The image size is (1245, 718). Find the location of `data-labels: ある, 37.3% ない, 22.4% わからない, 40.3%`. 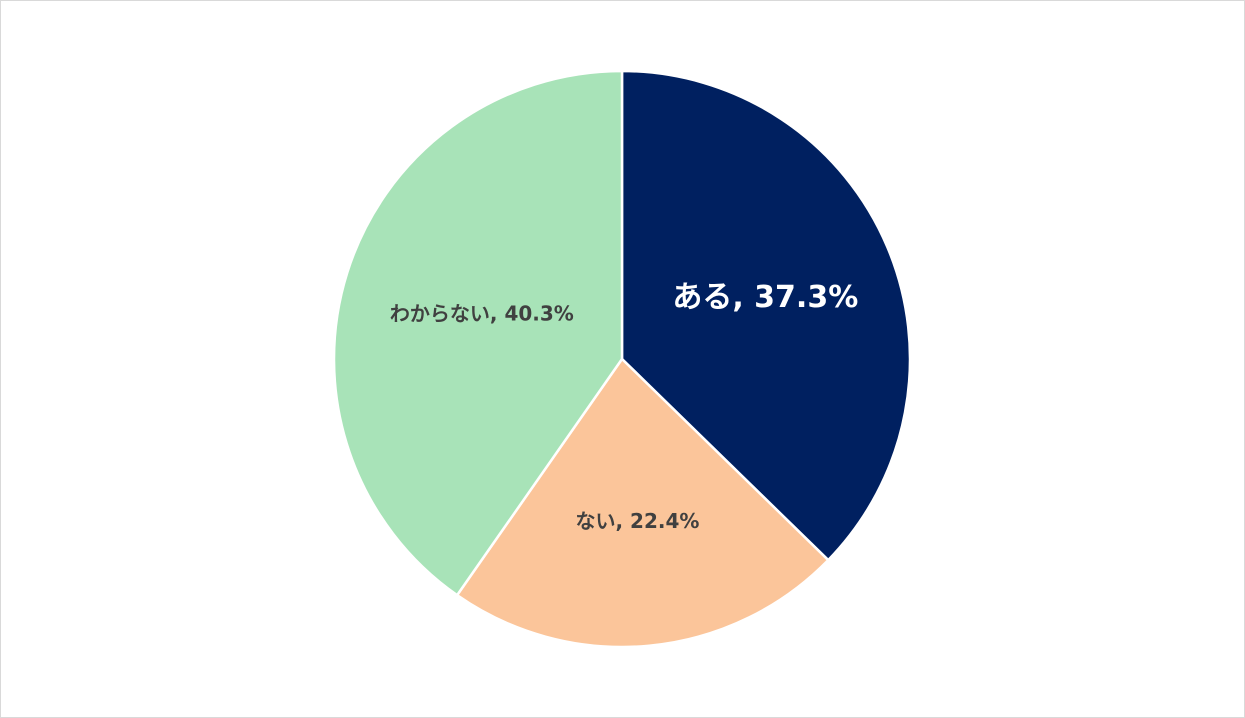

data-labels: ある, 37.3% ない, 22.4% わからない, 40.3% is located at coordinates (624, 406).